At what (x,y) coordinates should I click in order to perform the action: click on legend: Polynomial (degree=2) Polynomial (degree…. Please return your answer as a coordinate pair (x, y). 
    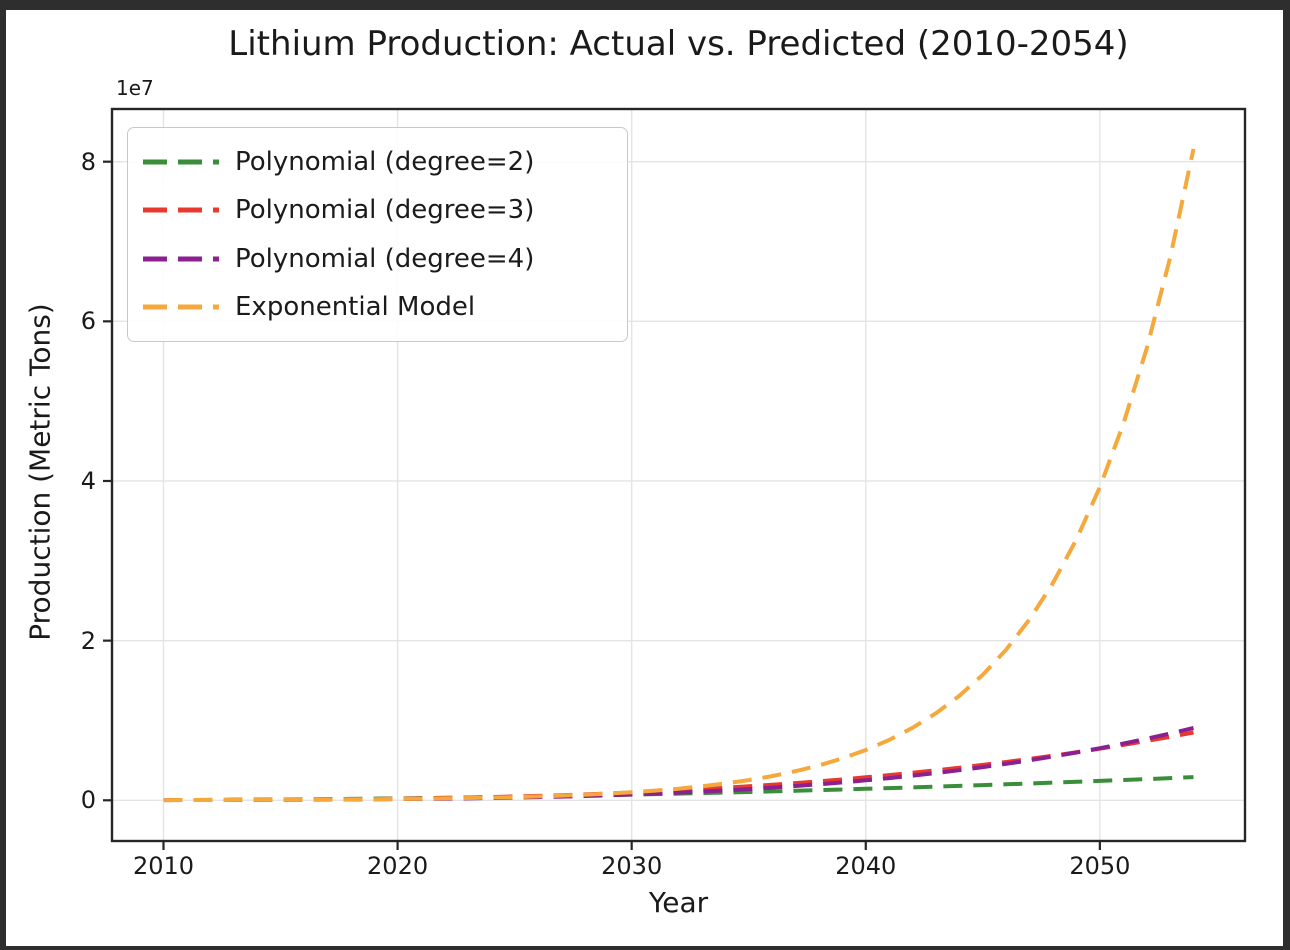
    Looking at the image, I should click on (377, 234).